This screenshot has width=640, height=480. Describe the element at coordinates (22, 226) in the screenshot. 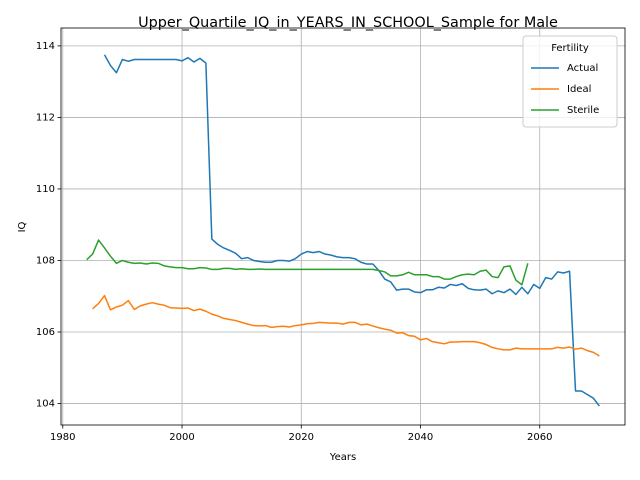

I see `y-axis-label: IQ` at that location.